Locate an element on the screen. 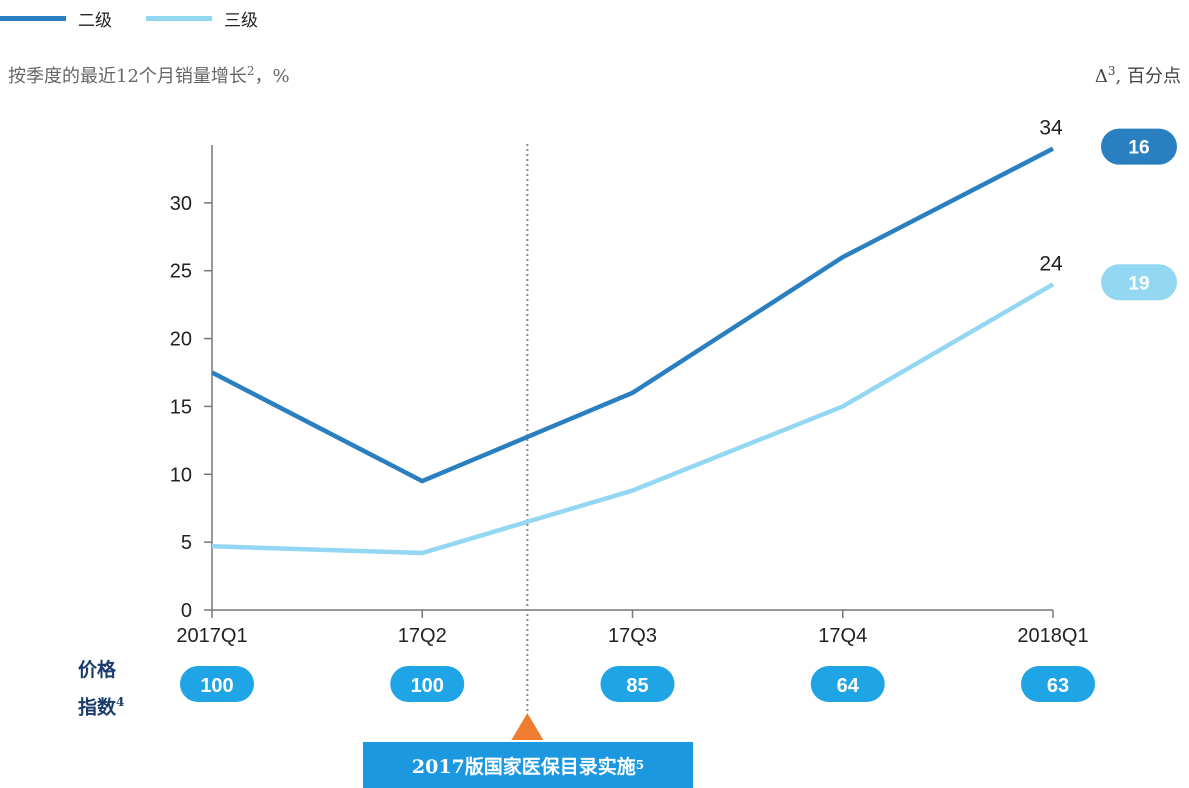  y-tick-label: 5 is located at coordinates (186, 543).